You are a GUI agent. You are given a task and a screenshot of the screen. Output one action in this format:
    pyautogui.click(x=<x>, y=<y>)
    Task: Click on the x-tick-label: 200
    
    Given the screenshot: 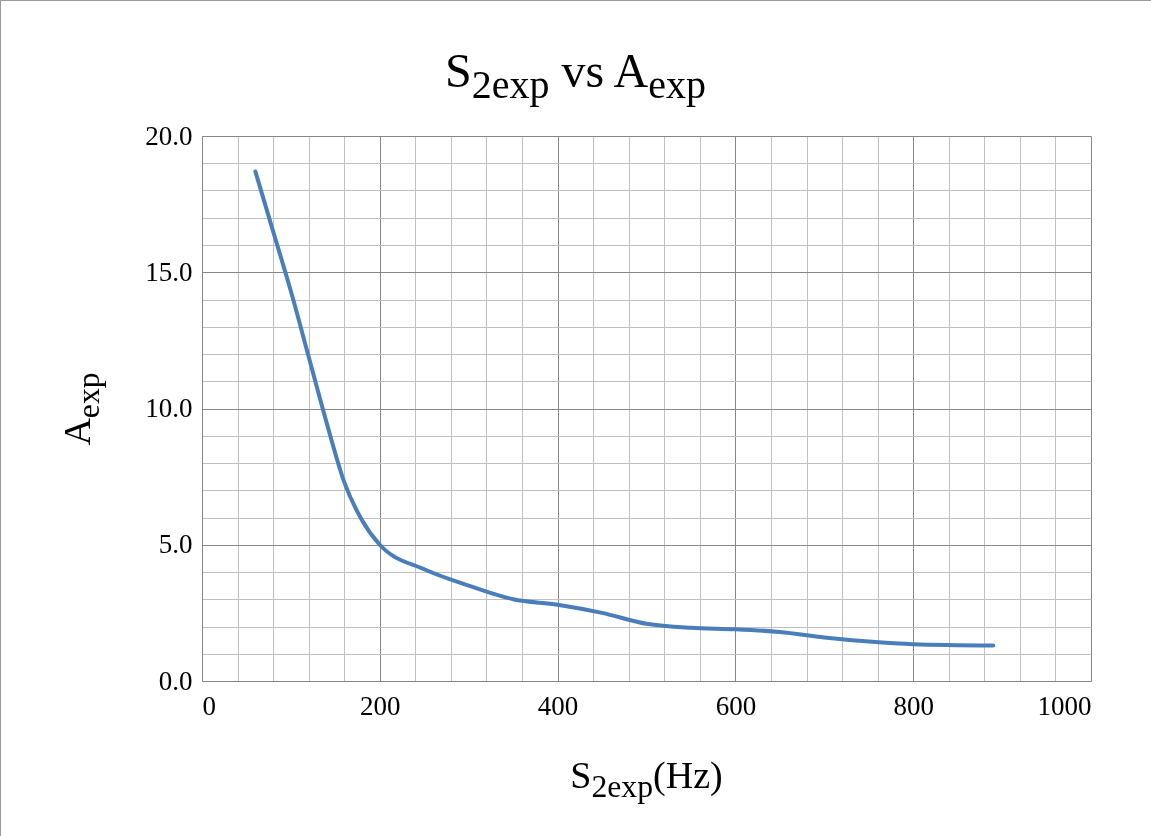 What is the action you would take?
    pyautogui.click(x=380, y=705)
    